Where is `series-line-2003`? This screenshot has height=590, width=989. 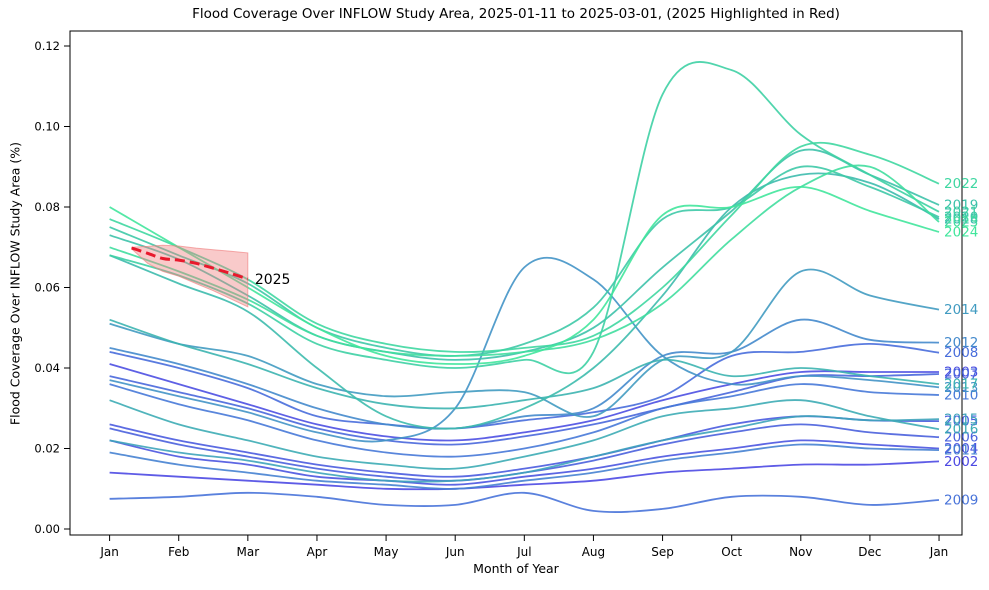 series-line-2003 is located at coordinates (524, 402).